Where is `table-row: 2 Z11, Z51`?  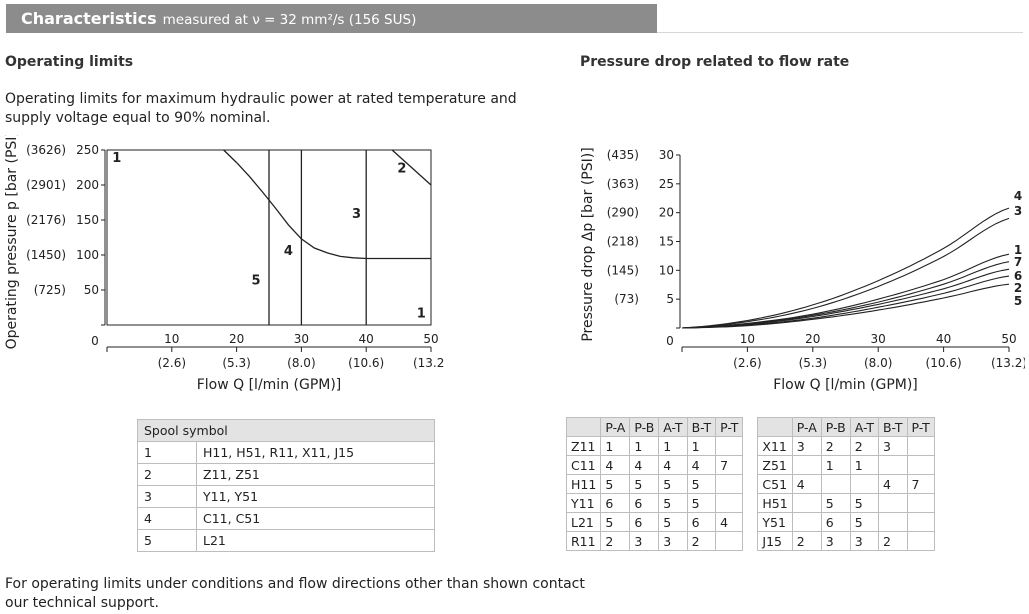
table-row: 2 Z11, Z51 is located at coordinates (286, 474).